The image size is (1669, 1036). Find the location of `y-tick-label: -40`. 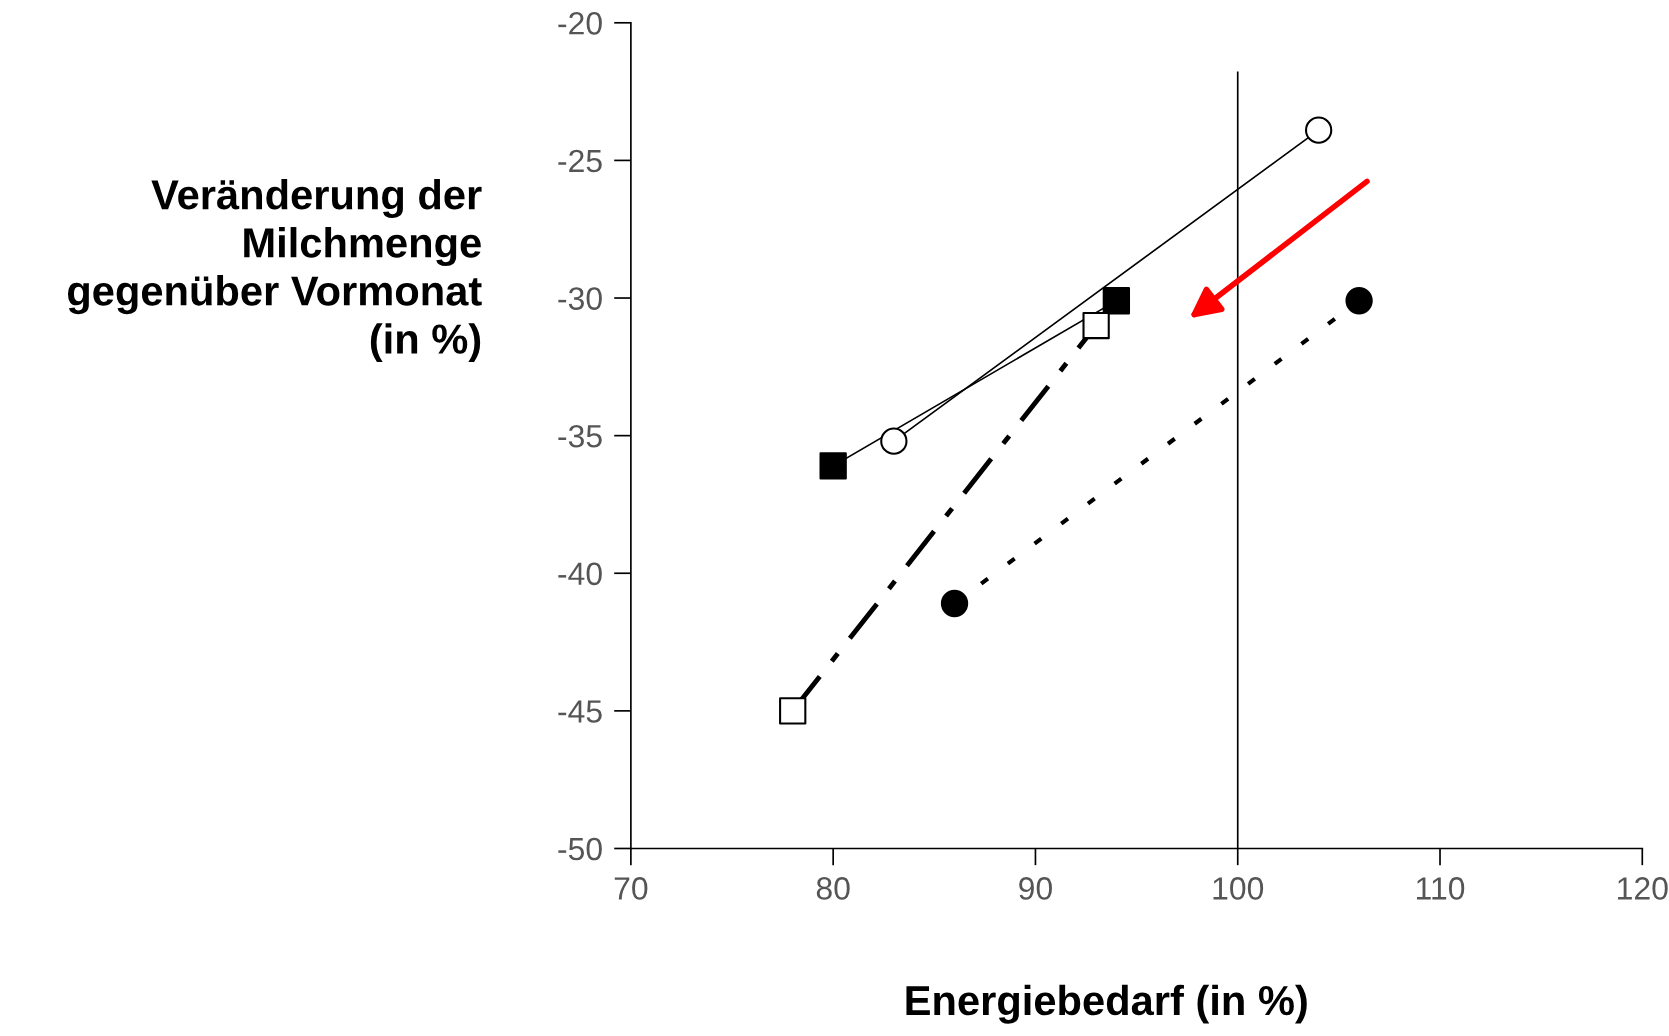

y-tick-label: -40 is located at coordinates (580, 574).